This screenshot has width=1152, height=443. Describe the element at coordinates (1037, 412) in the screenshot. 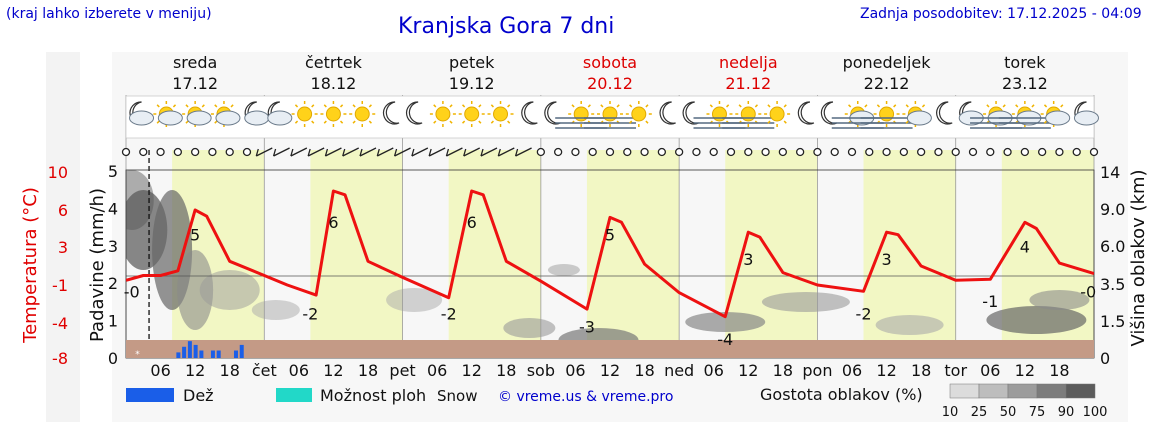

I see `density-level: 75` at that location.